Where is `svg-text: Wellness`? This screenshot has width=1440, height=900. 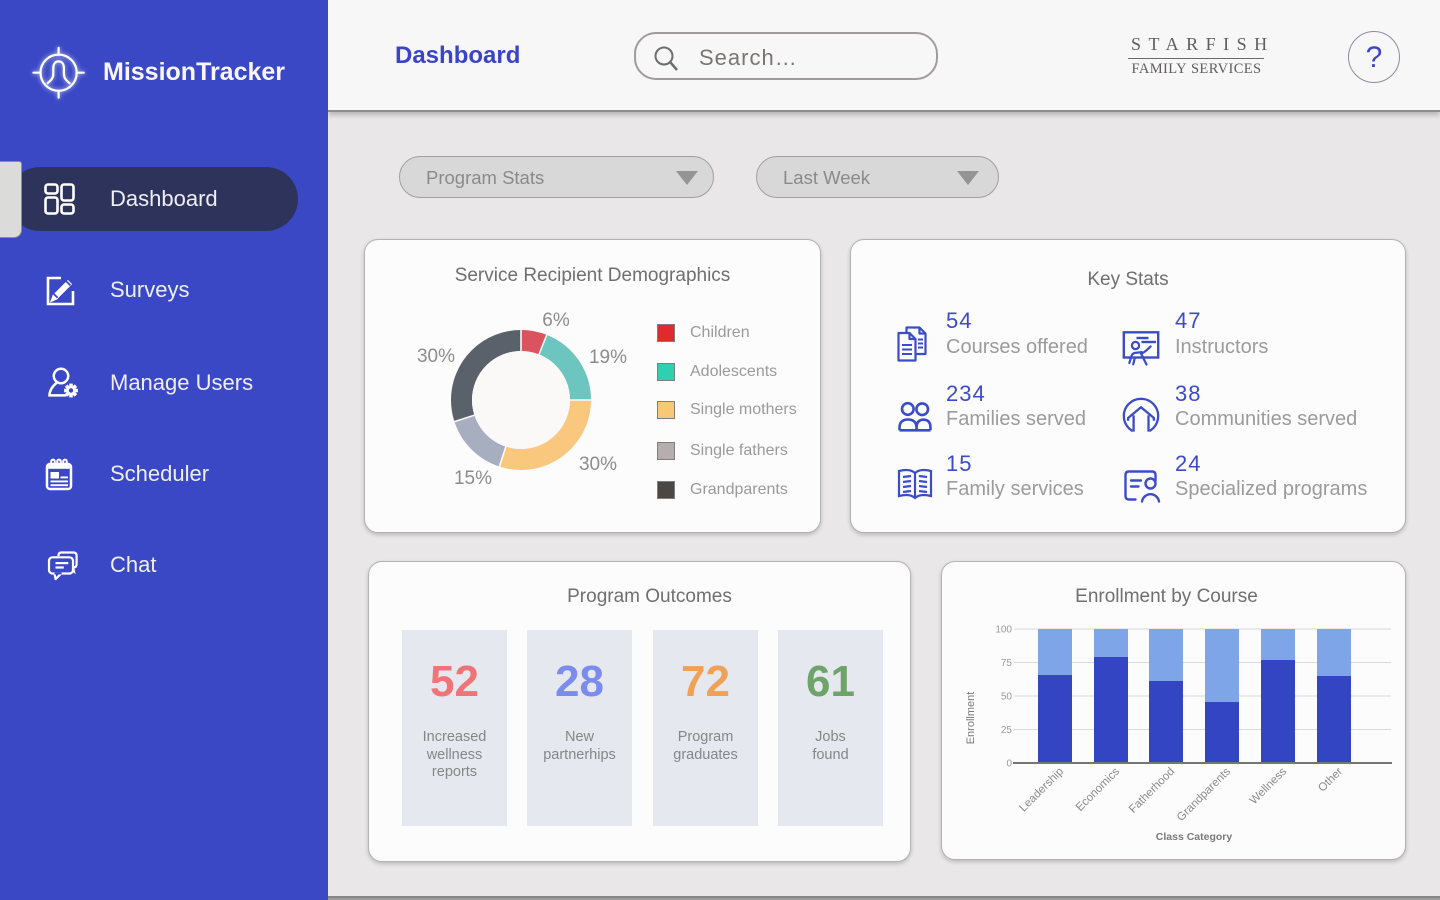 svg-text: Wellness is located at coordinates (1269, 786).